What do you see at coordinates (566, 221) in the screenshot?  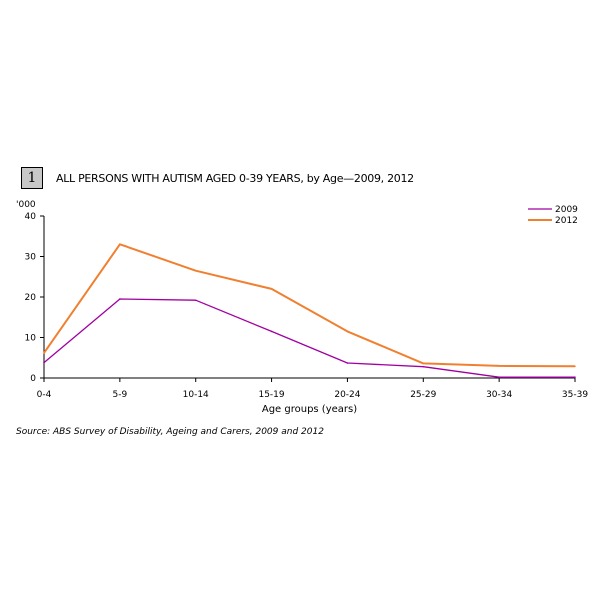 I see `legend-label-2012: 2012` at bounding box center [566, 221].